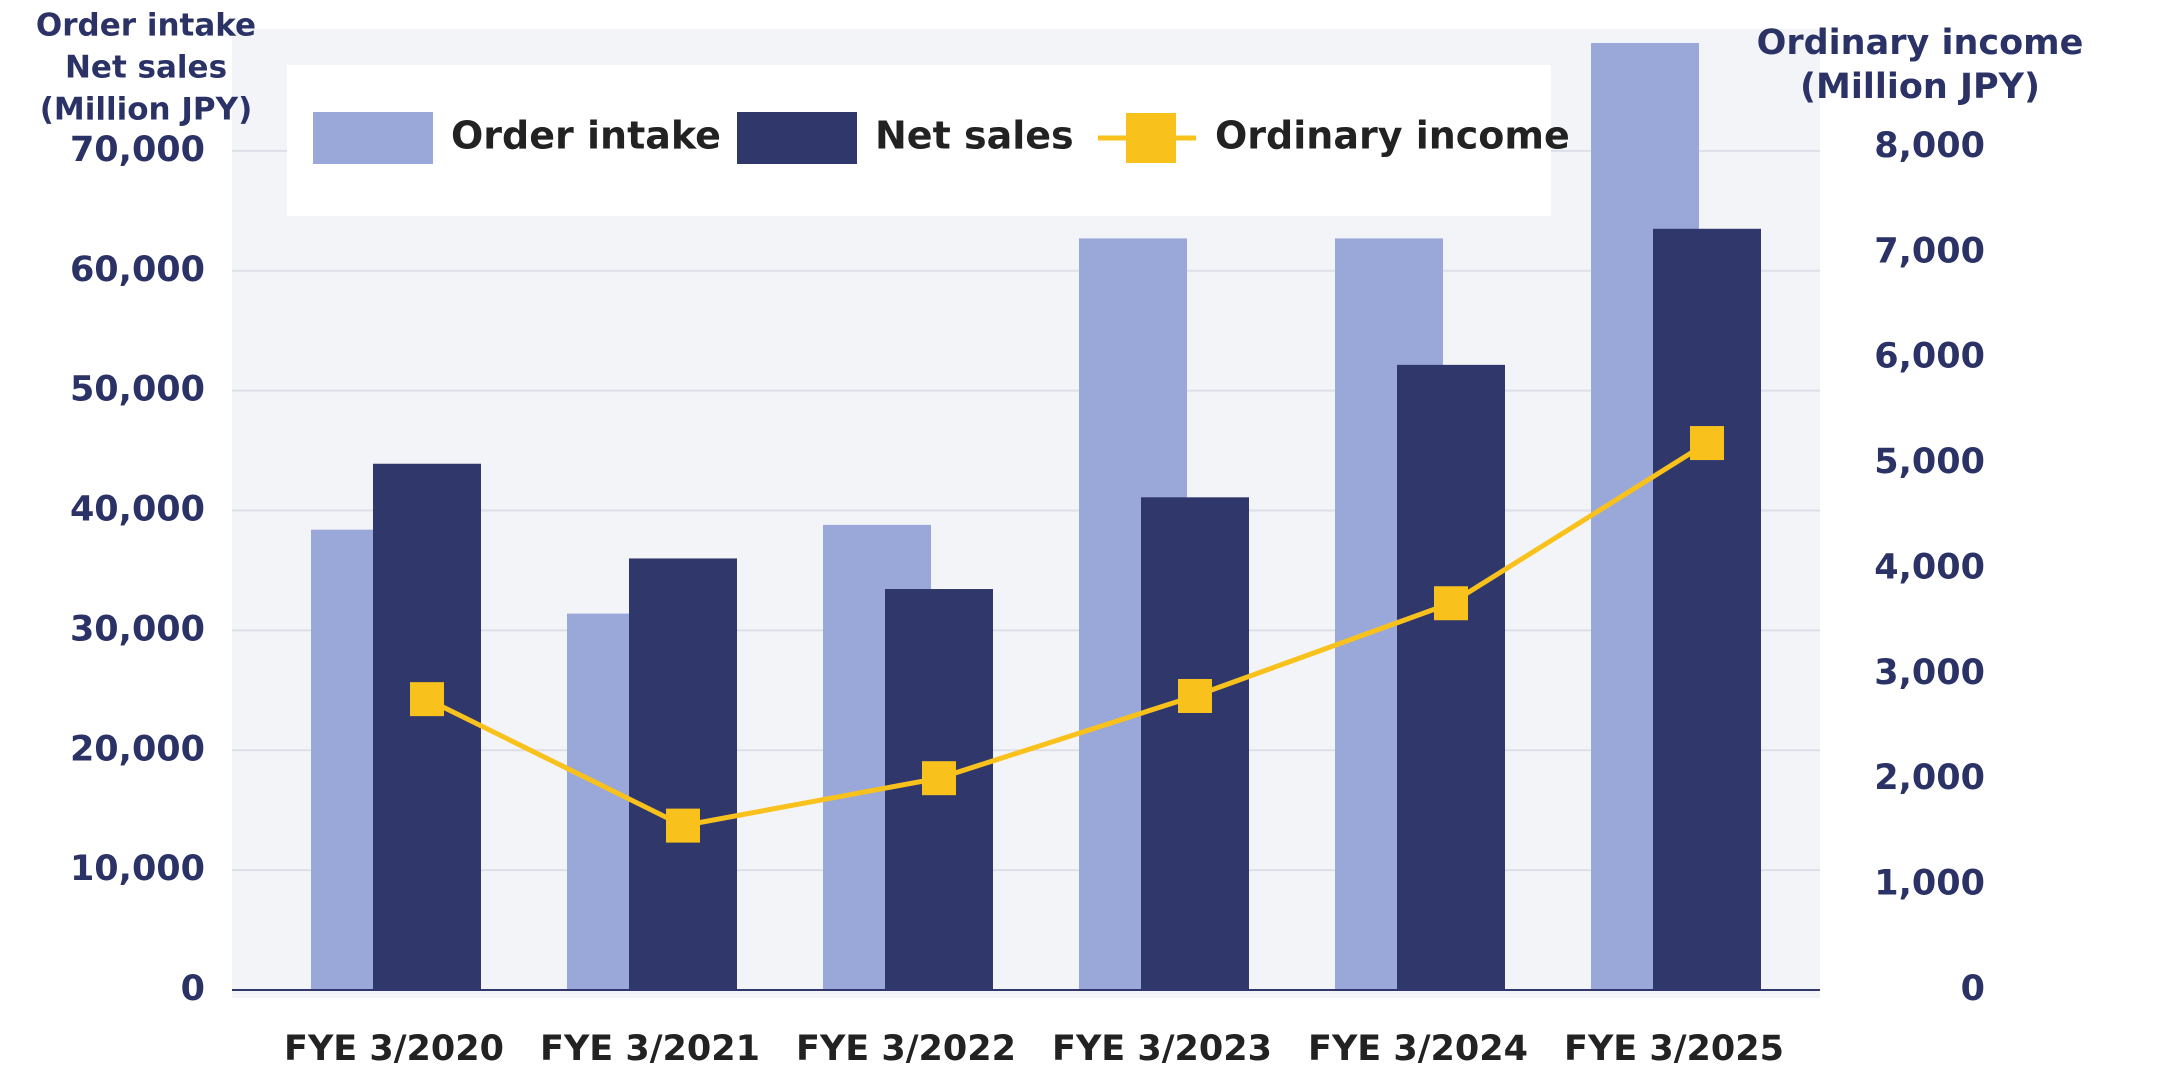 This screenshot has height=1080, width=2160. I want to click on y-tick-label: 0, so click(193, 989).